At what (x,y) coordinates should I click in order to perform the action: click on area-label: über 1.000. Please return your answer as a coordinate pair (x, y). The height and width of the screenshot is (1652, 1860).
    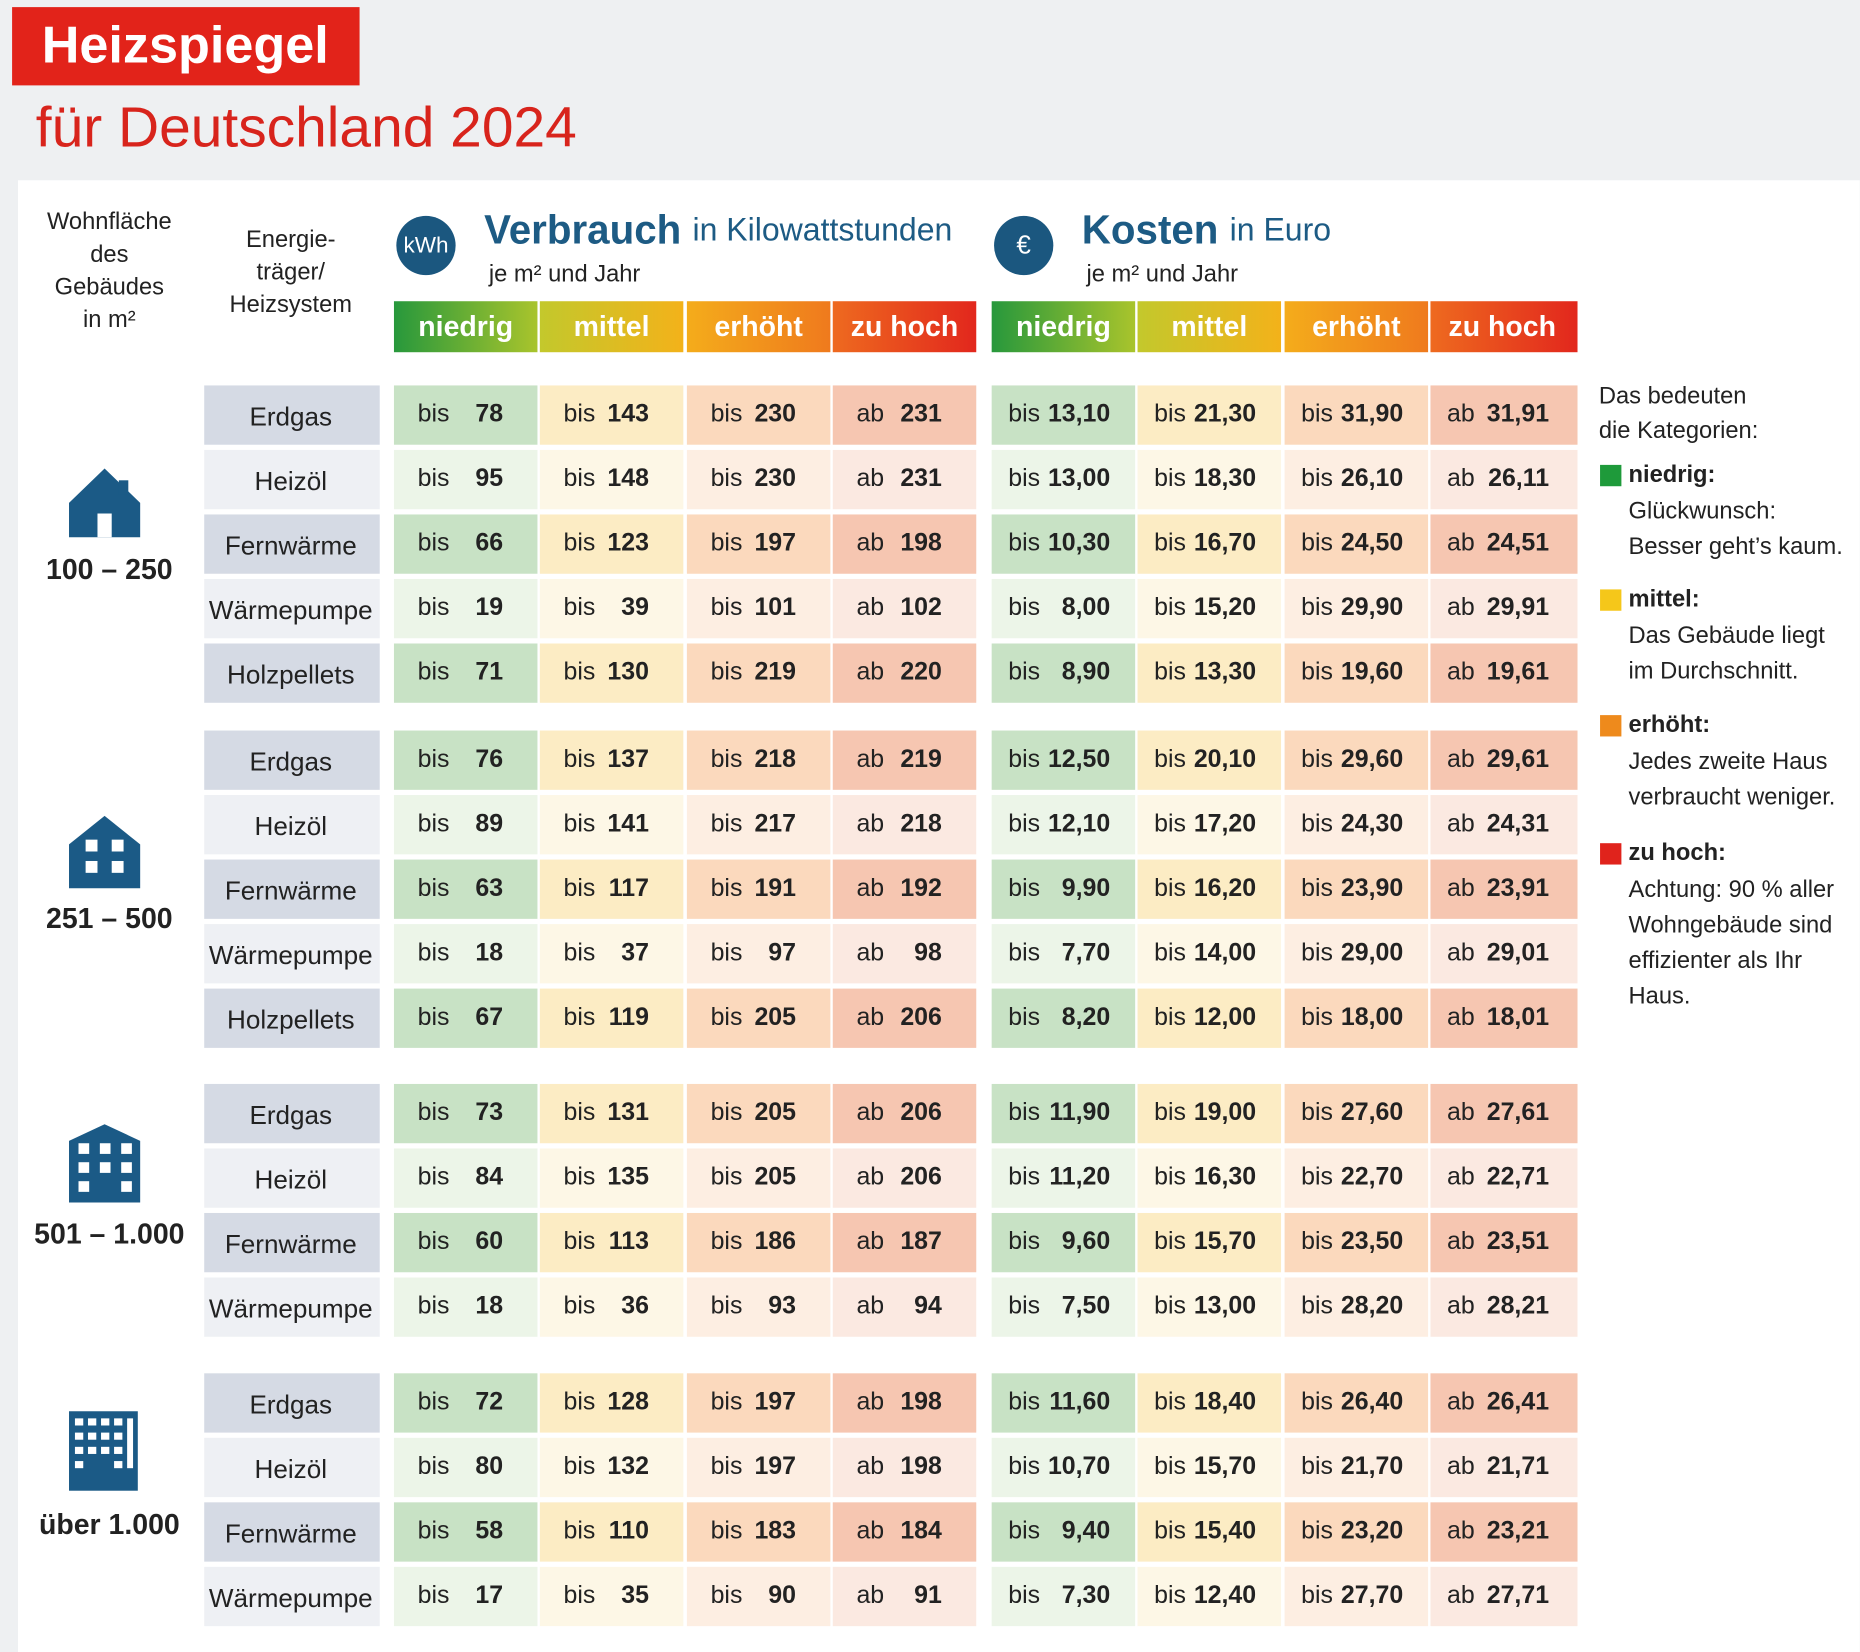
    Looking at the image, I should click on (109, 1525).